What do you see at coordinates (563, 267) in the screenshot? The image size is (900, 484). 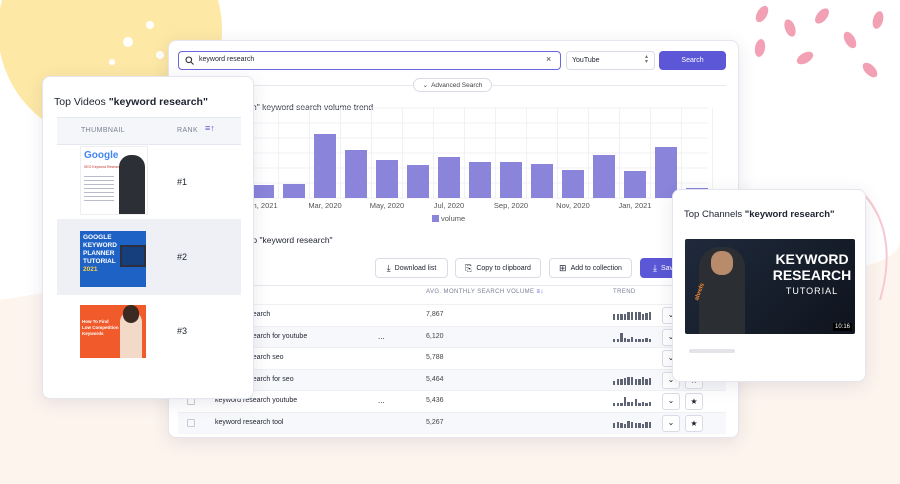 I see `action-icon: ⊞` at bounding box center [563, 267].